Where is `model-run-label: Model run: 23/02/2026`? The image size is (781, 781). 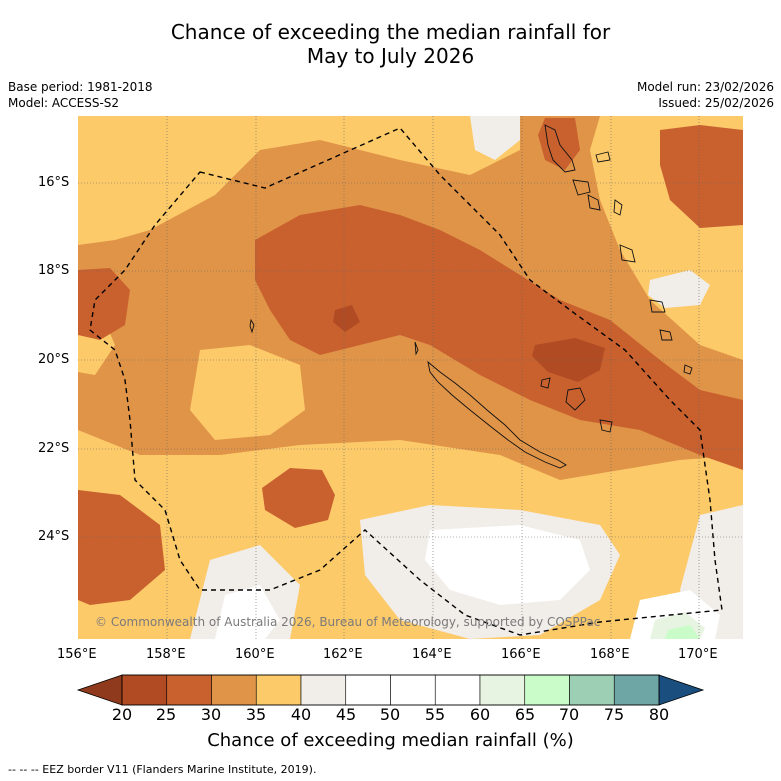 model-run-label: Model run: 23/02/2026 is located at coordinates (705, 87).